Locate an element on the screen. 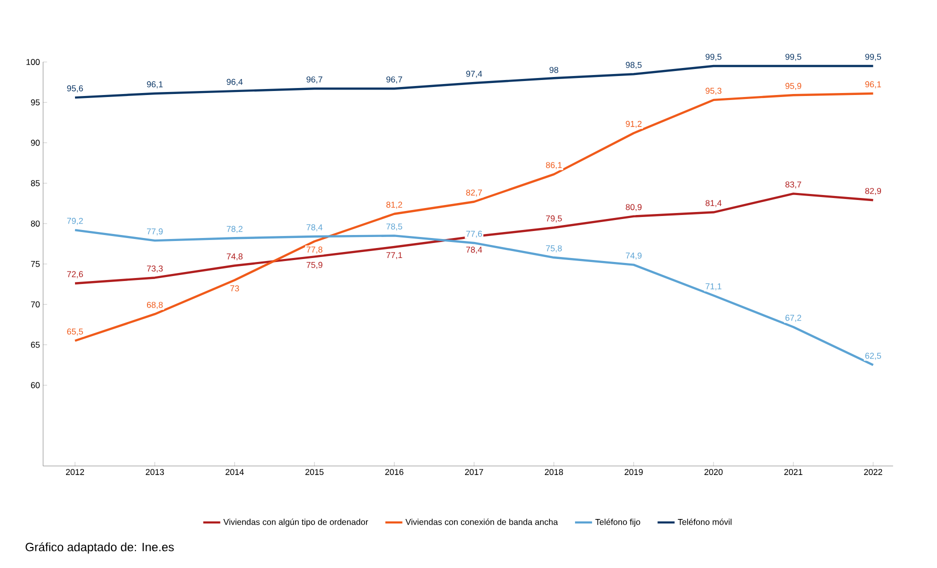 This screenshot has width=937, height=568. data-label: 95,3 is located at coordinates (714, 91).